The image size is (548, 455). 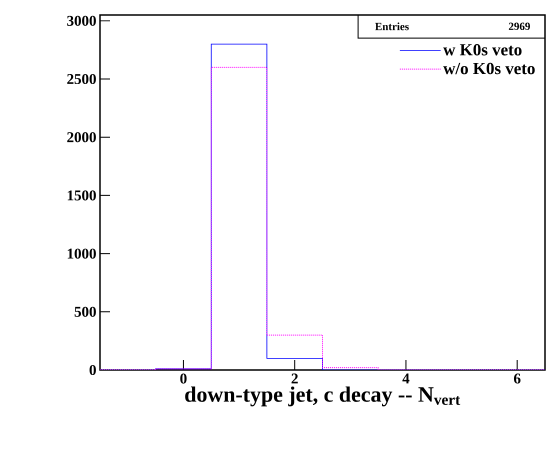 What do you see at coordinates (183, 379) in the screenshot?
I see `x-tick-label: 0` at bounding box center [183, 379].